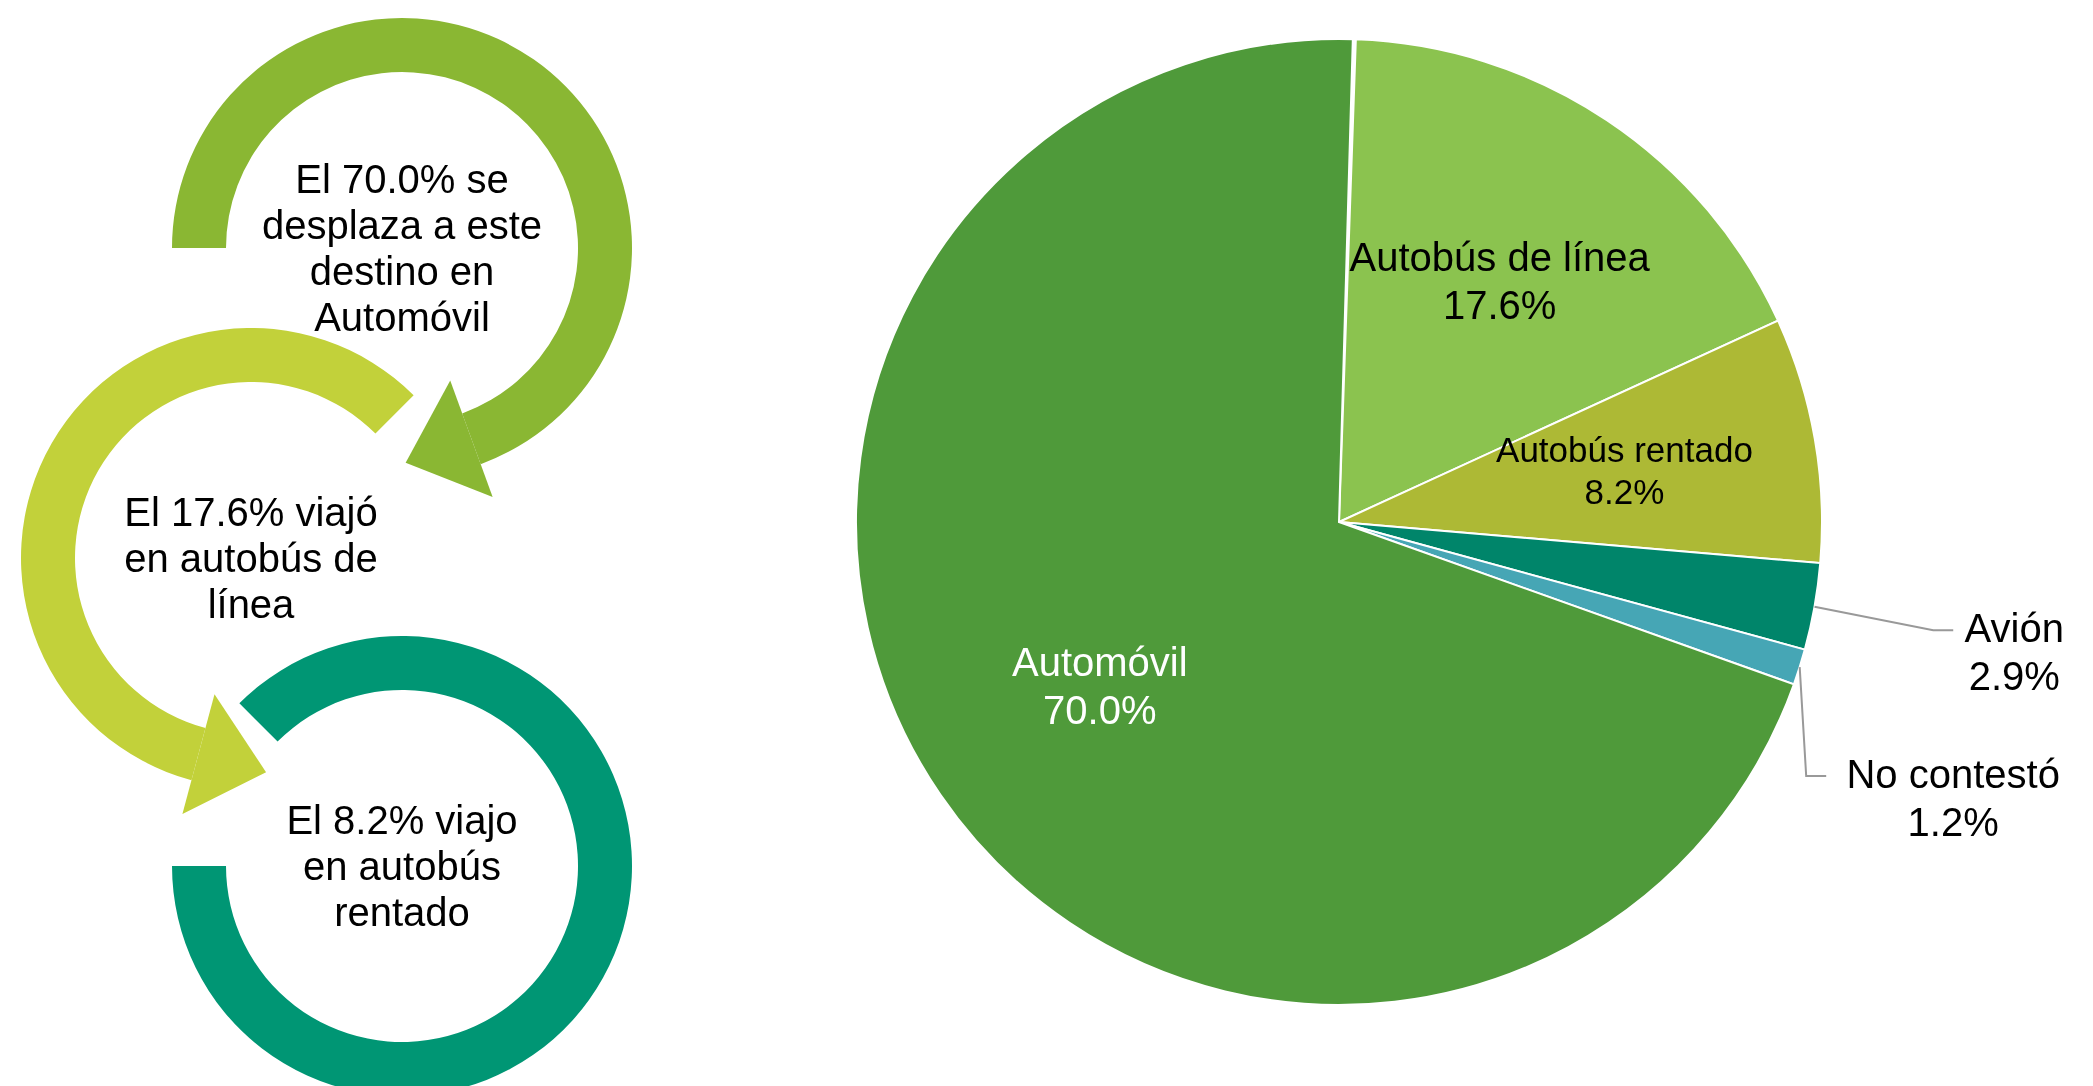 This screenshot has height=1086, width=2093. Describe the element at coordinates (1500, 256) in the screenshot. I see `slice-label: Autobús de línea` at that location.